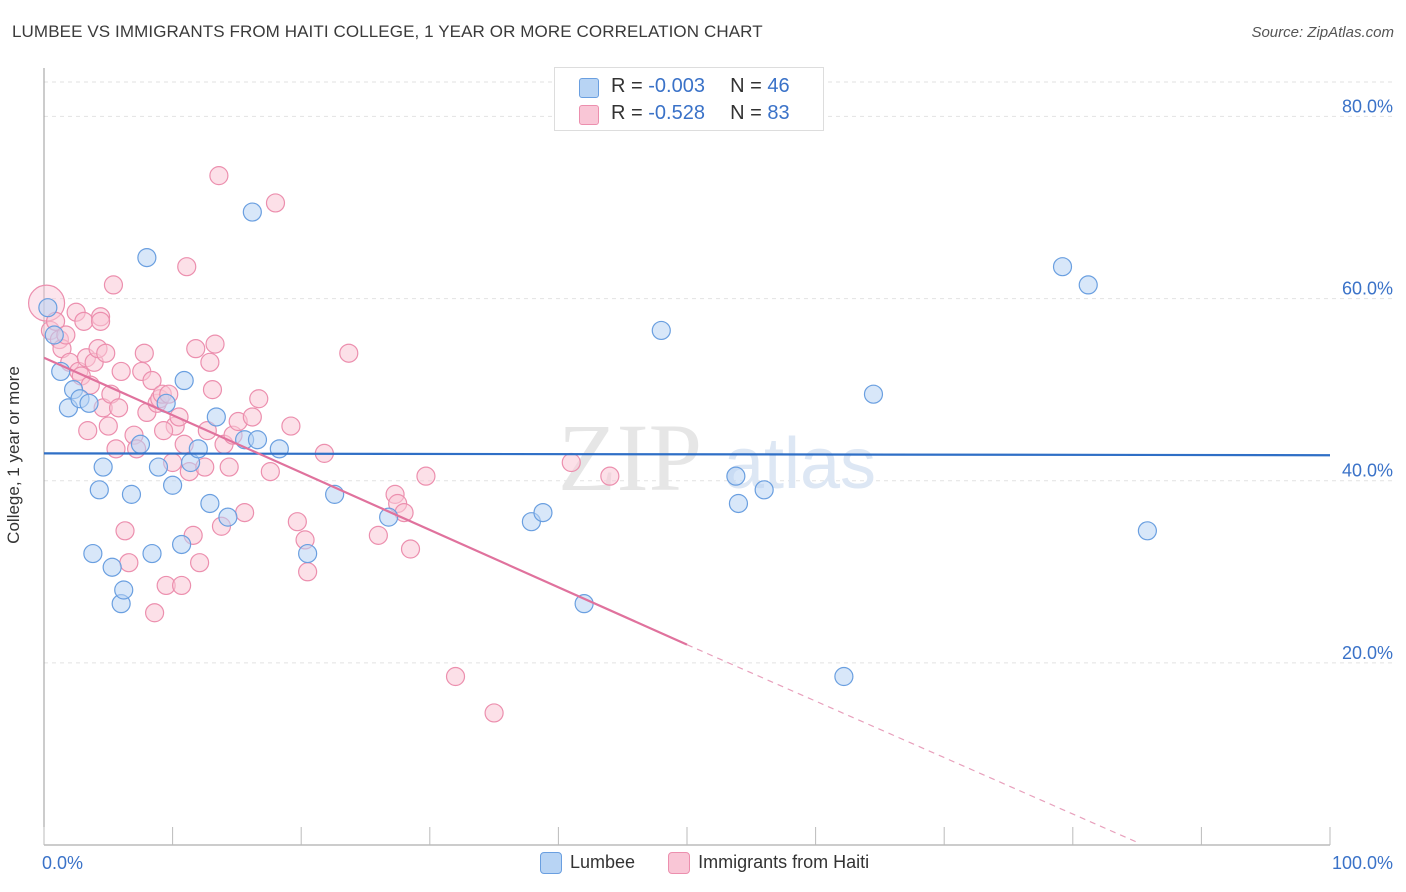  I want to click on x-tick-label-max: 100.0%, so click(1362, 863).